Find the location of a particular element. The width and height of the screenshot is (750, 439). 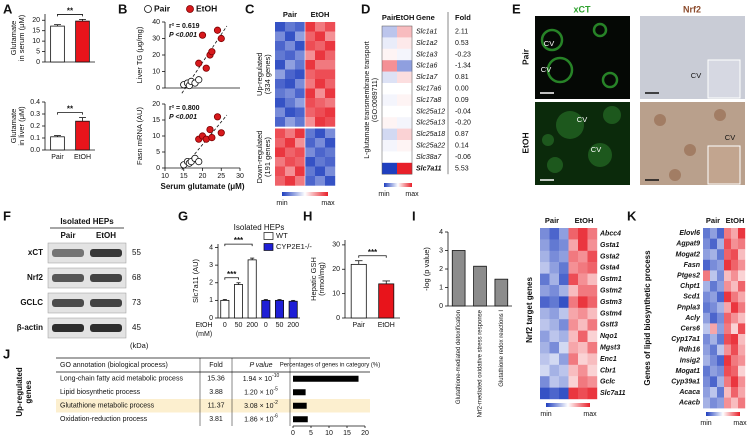

table-cell: 15.36 is located at coordinates (216, 379).